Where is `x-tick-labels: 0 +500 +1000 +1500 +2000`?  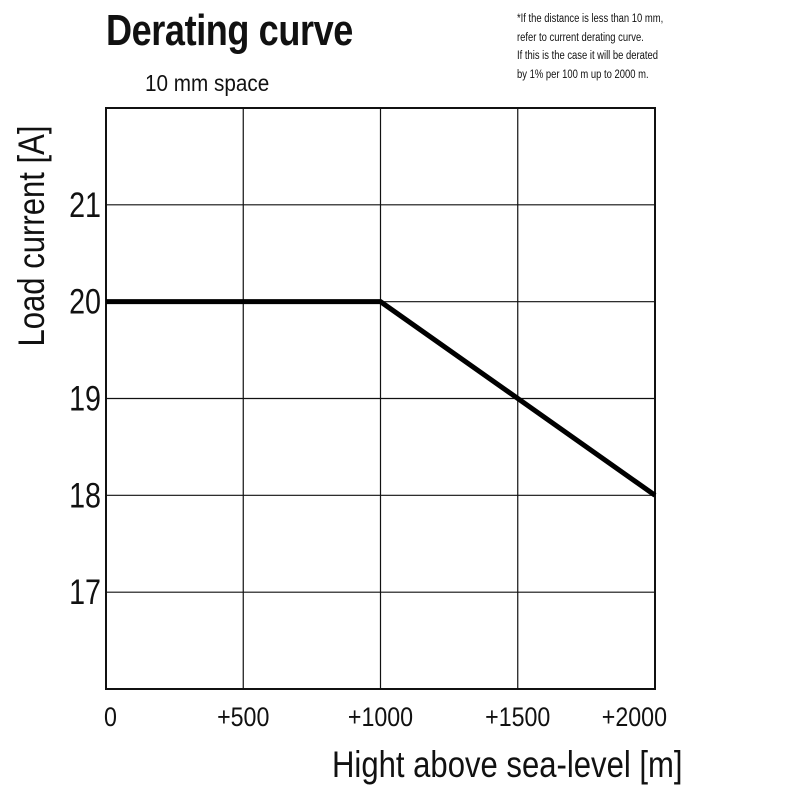
x-tick-labels: 0 +500 +1000 +1500 +2000 is located at coordinates (385, 717).